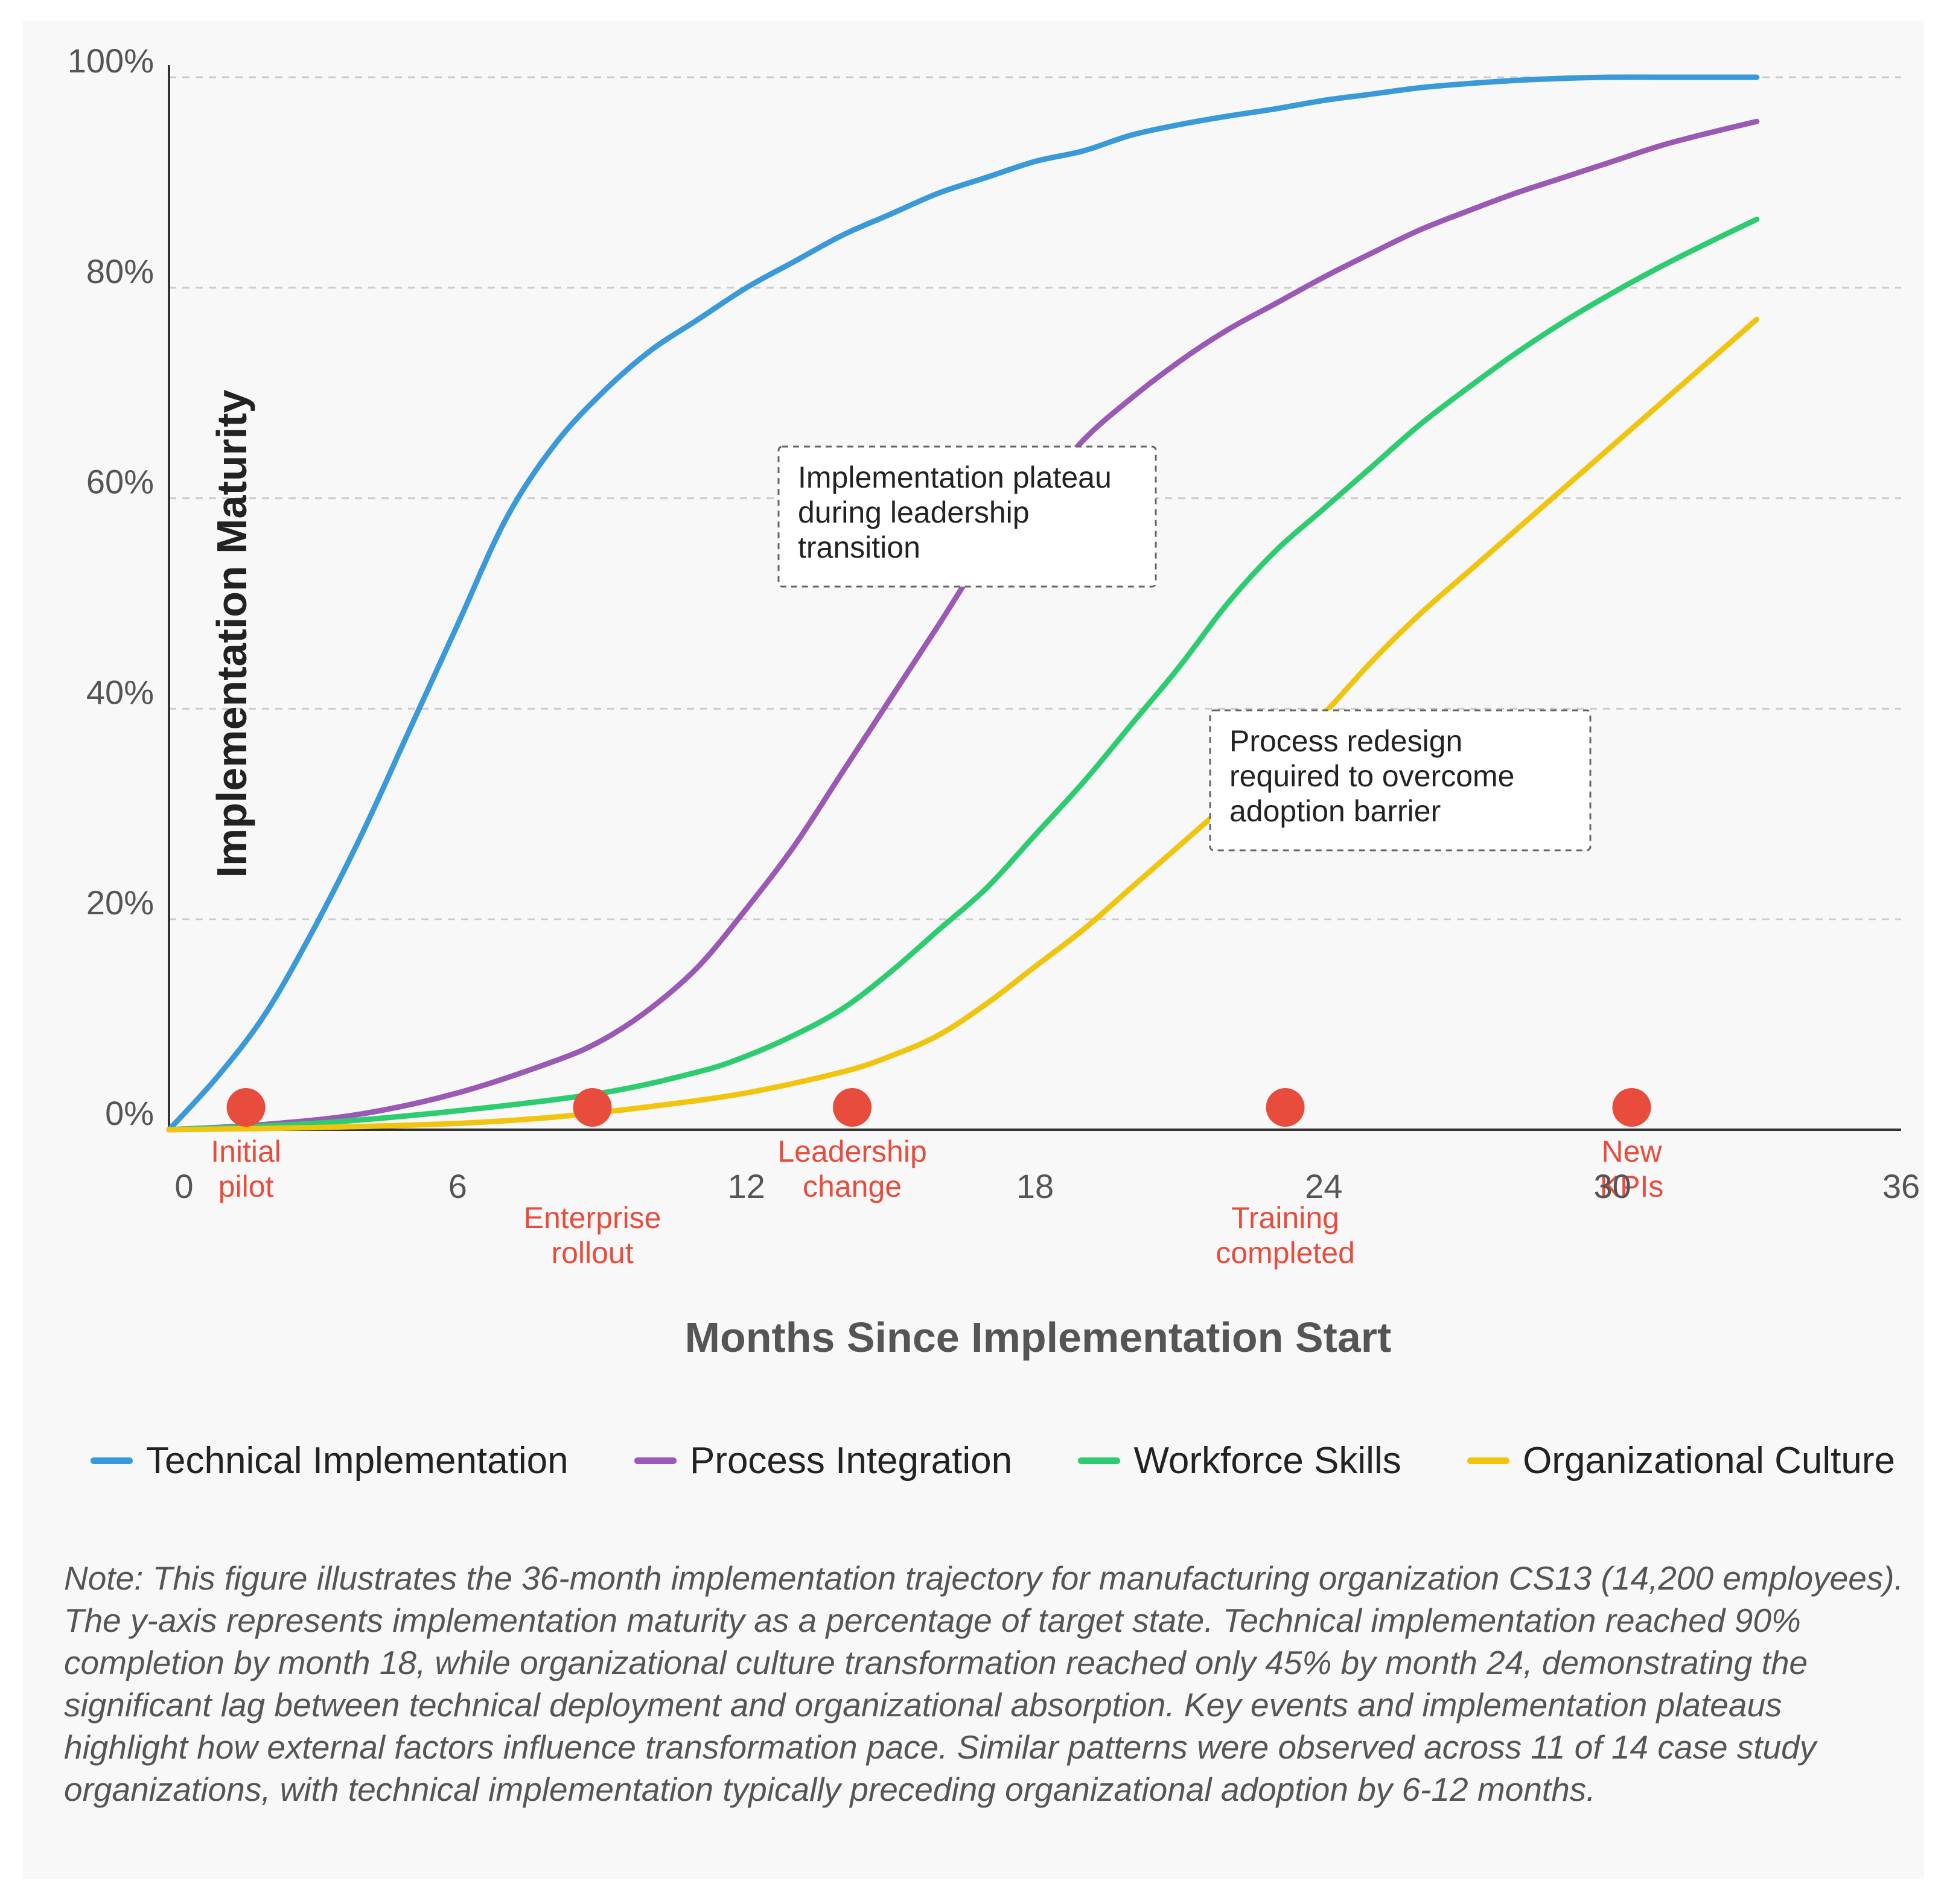 The width and height of the screenshot is (1944, 1904). I want to click on legend-item-organizational-culture: Organizational Culture, so click(1681, 1460).